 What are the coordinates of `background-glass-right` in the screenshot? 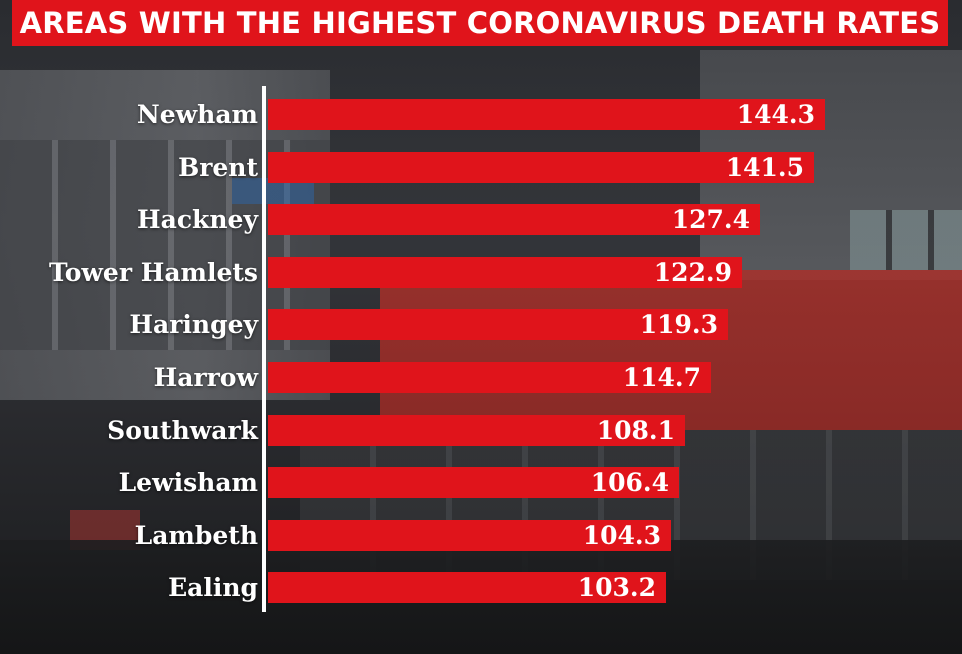 It's located at (906, 240).